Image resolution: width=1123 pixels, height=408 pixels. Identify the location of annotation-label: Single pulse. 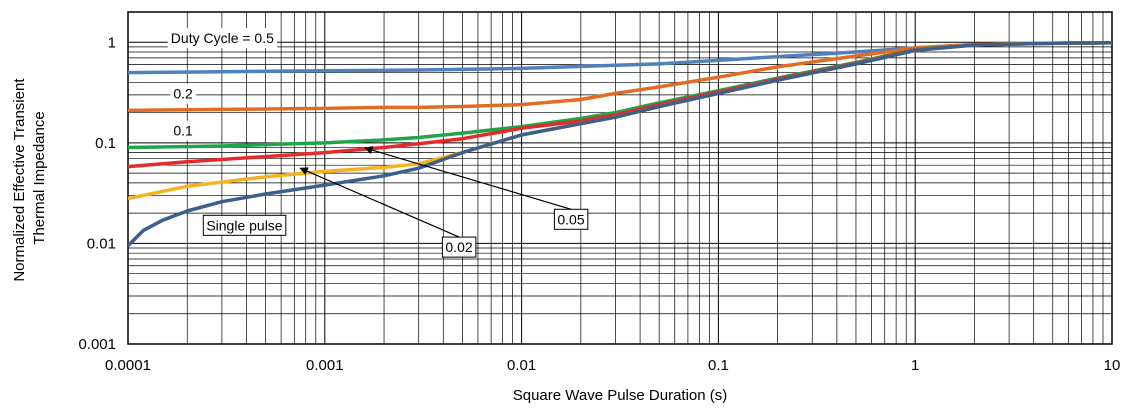
(244, 225).